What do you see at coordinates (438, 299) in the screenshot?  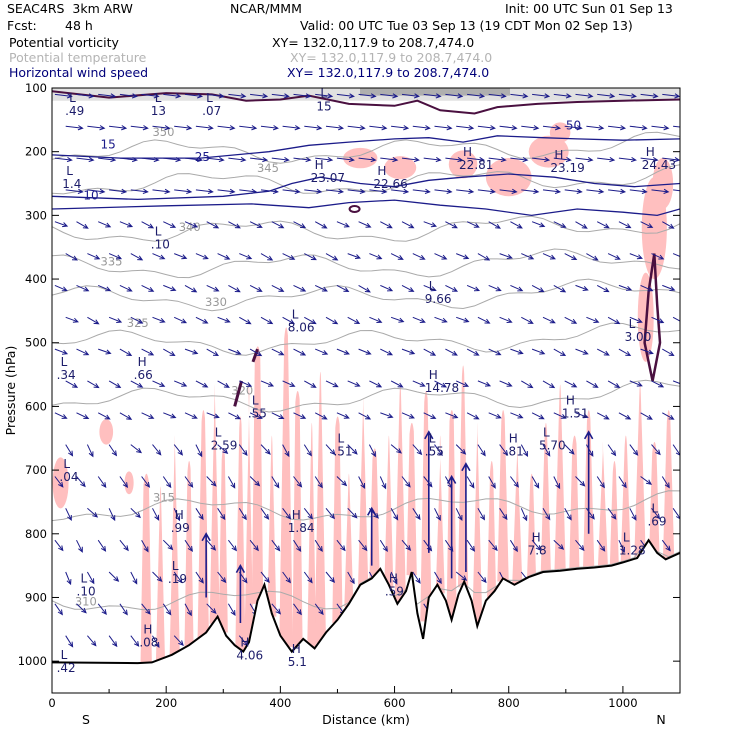 I see `pv-extremum-value: 9.66` at bounding box center [438, 299].